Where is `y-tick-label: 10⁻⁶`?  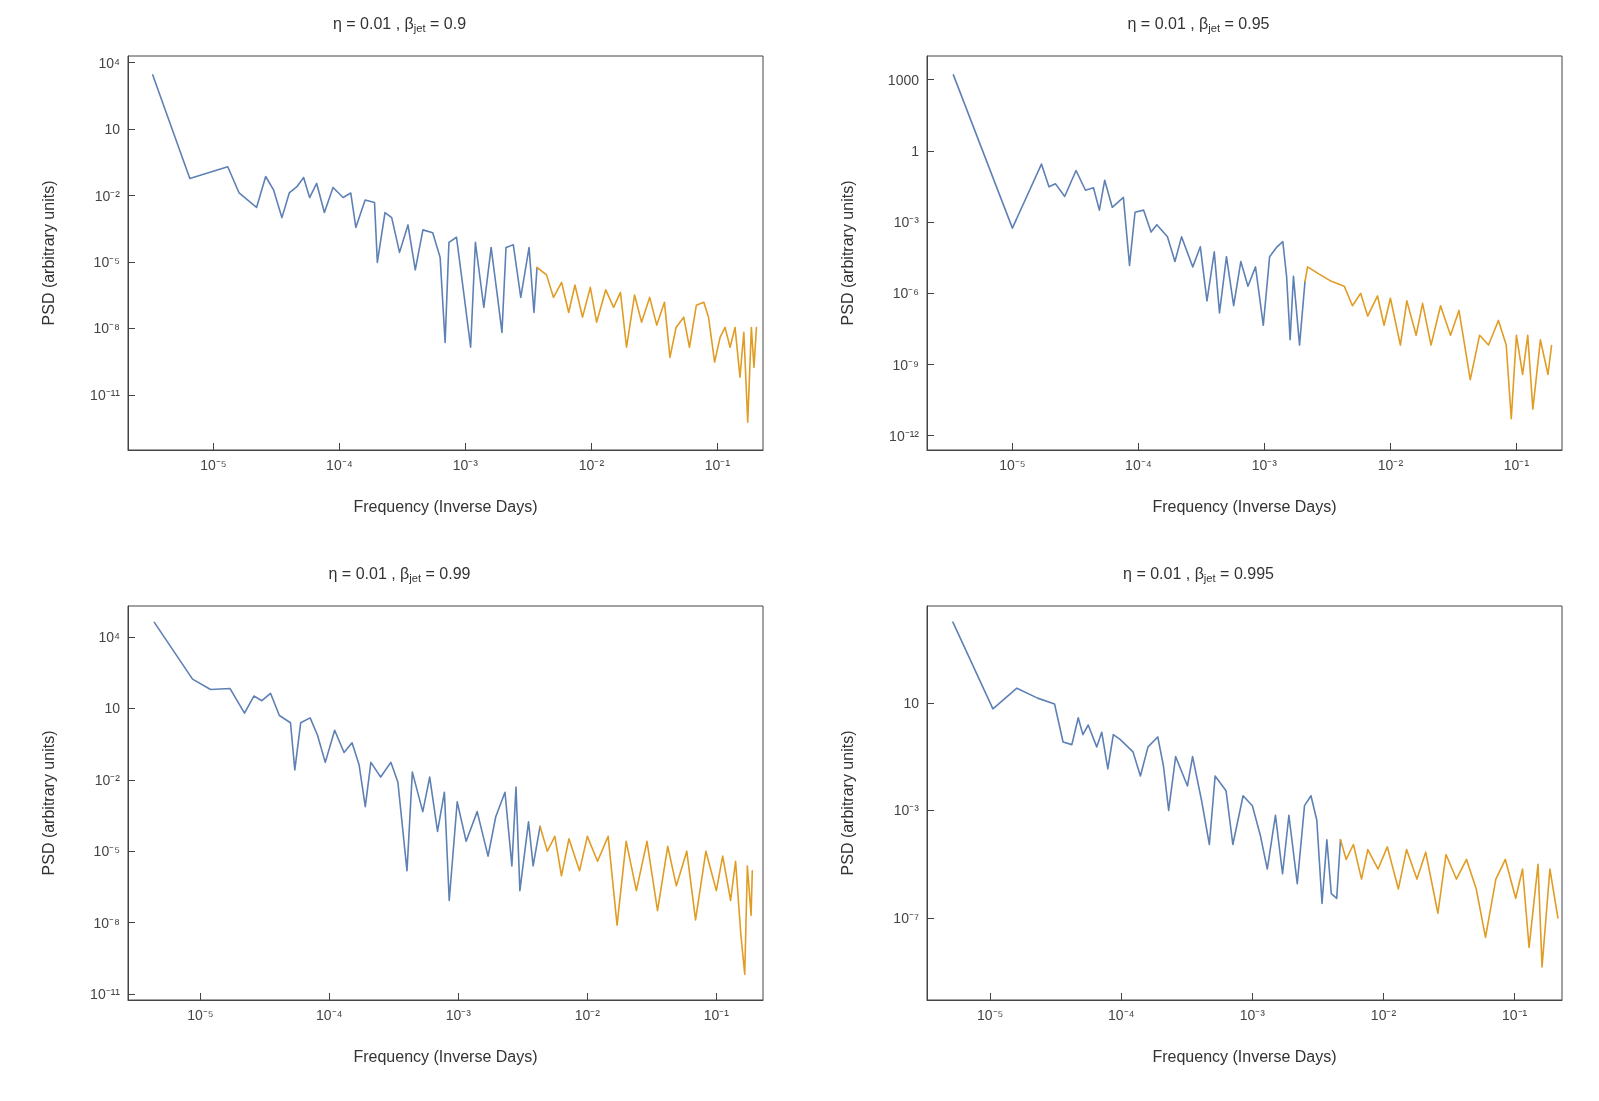 y-tick-label: 10⁻⁶ is located at coordinates (905, 293).